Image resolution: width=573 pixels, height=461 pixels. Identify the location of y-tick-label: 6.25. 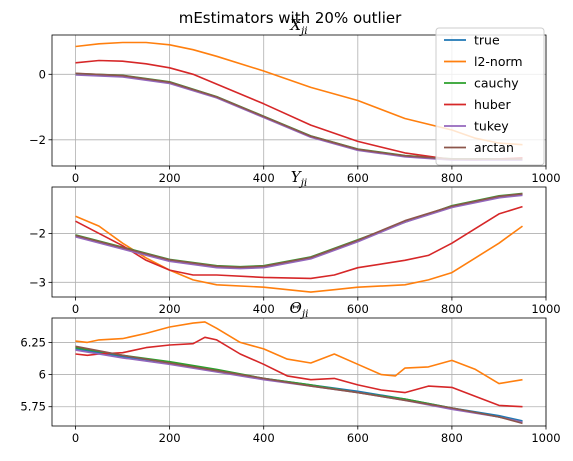
(33, 342).